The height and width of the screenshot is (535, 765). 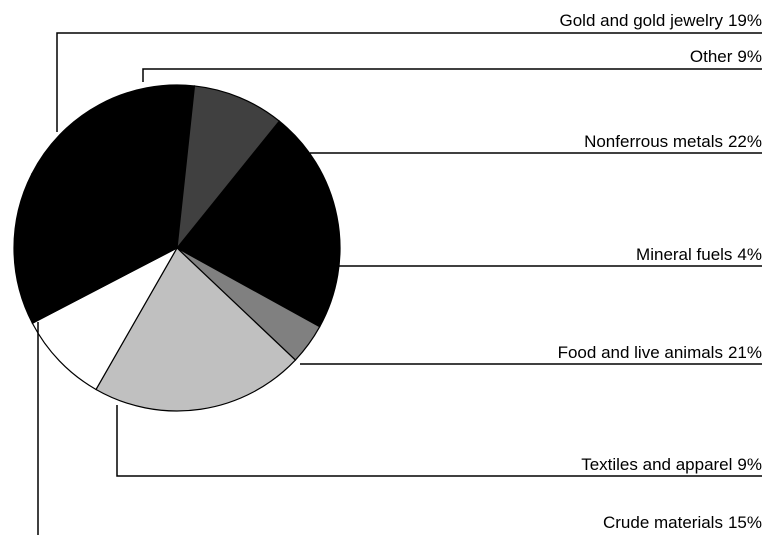 I want to click on slice-label: Crude materials 15%, so click(x=682, y=522).